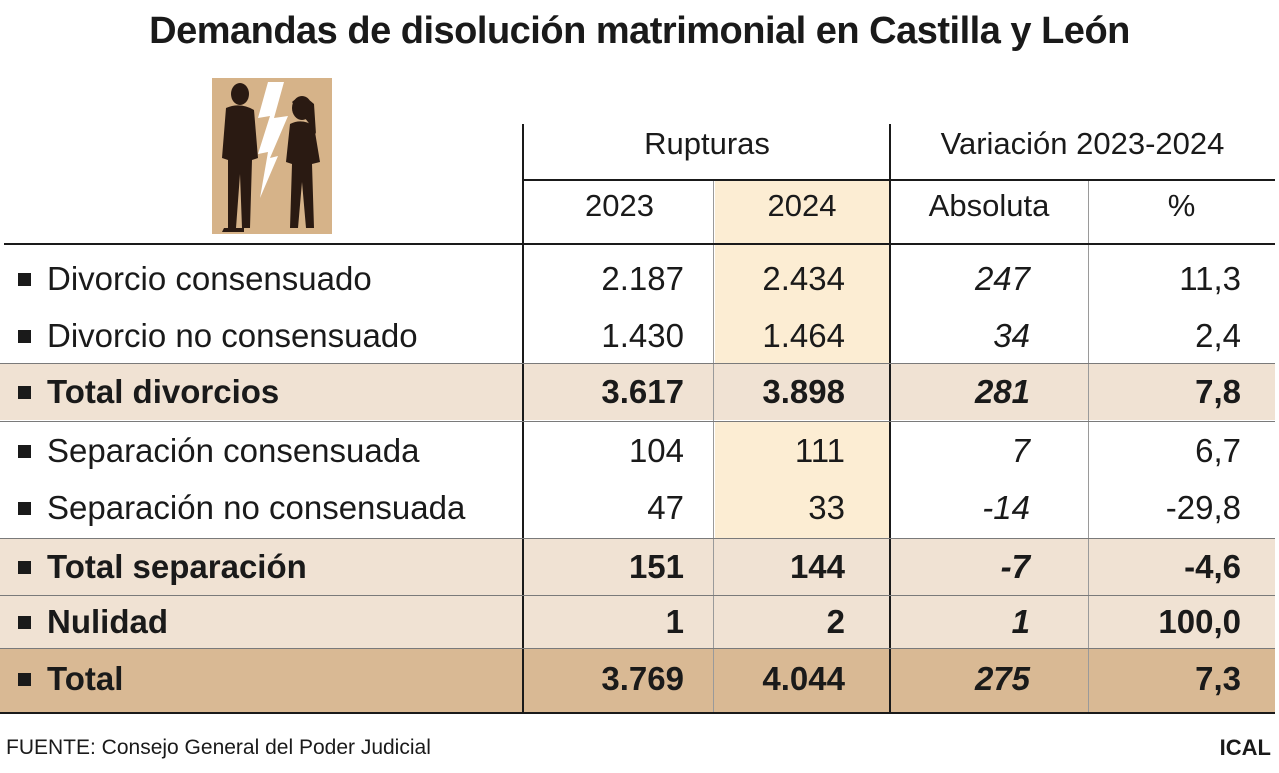  I want to click on row-label: Separación no consensuada, so click(256, 507).